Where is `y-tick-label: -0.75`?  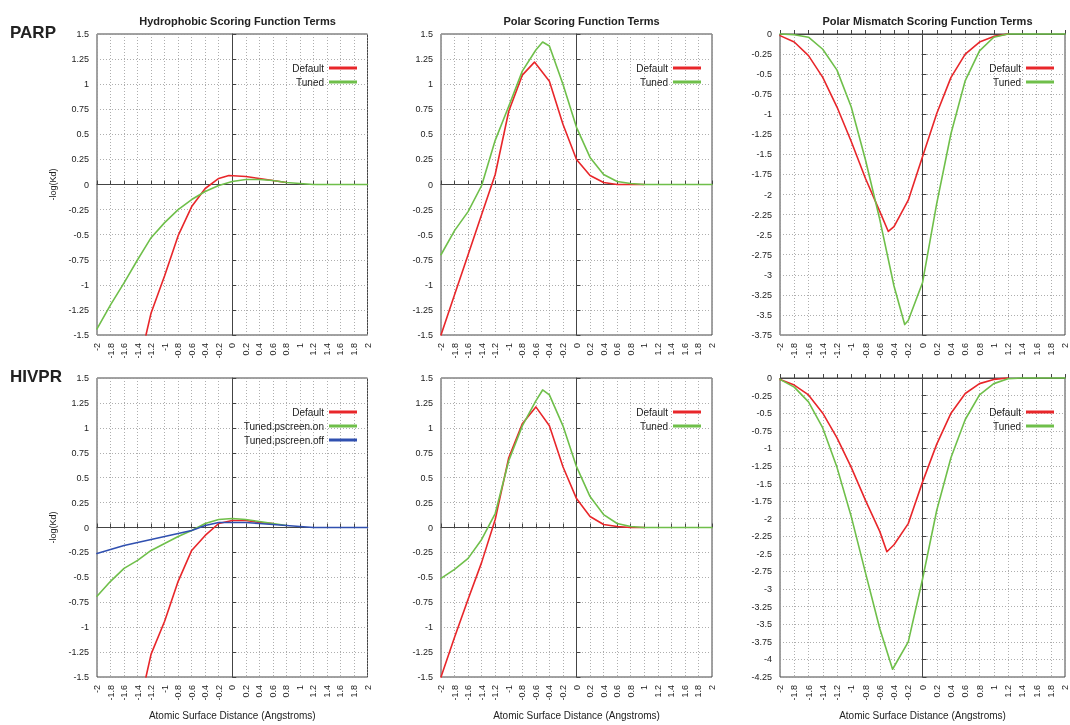 y-tick-label: -0.75 is located at coordinates (78, 602).